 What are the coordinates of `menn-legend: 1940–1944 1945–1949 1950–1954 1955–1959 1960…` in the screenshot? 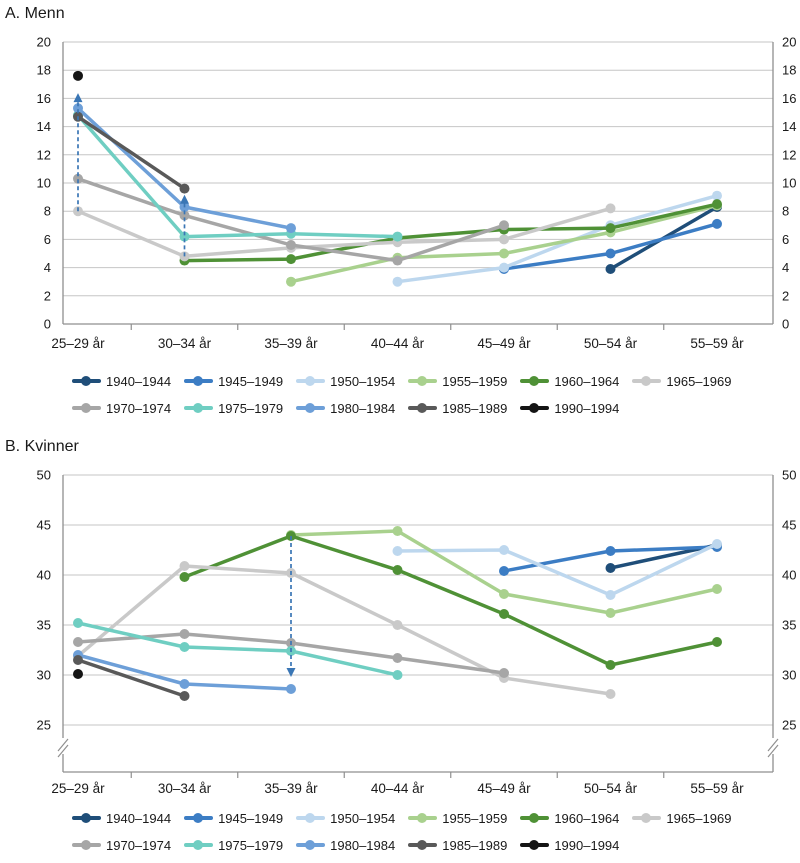 It's located at (419, 394).